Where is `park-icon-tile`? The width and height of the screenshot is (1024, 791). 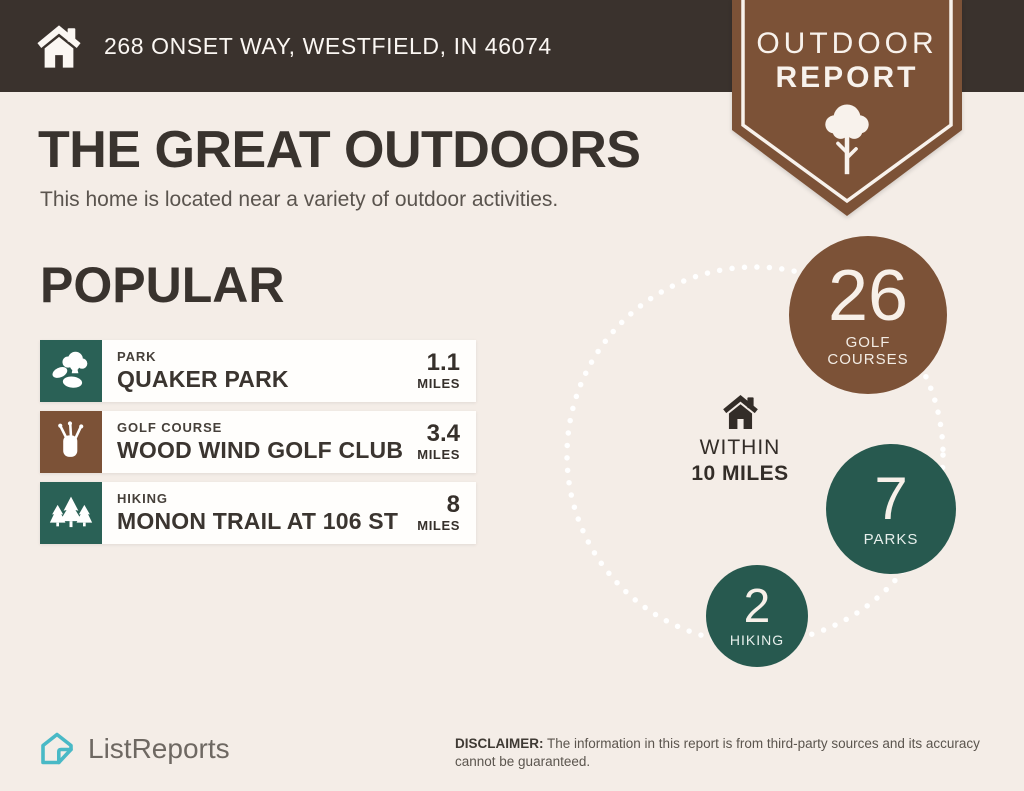
park-icon-tile is located at coordinates (71, 371).